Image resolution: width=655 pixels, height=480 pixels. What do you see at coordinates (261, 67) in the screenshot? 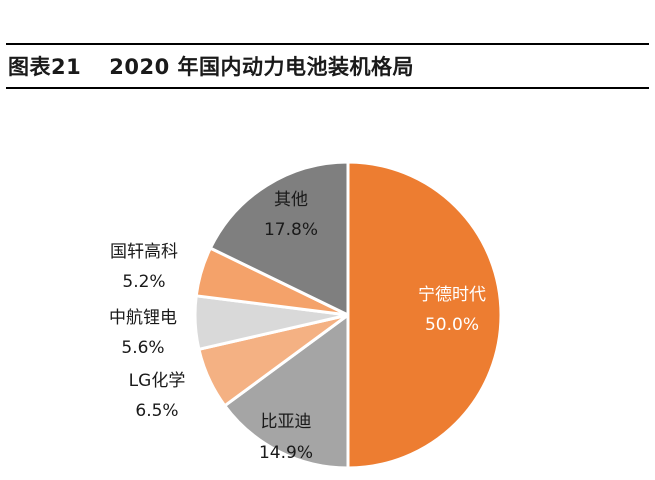
I see `figure-caption: 2020 年国内动力电池装机格局` at bounding box center [261, 67].